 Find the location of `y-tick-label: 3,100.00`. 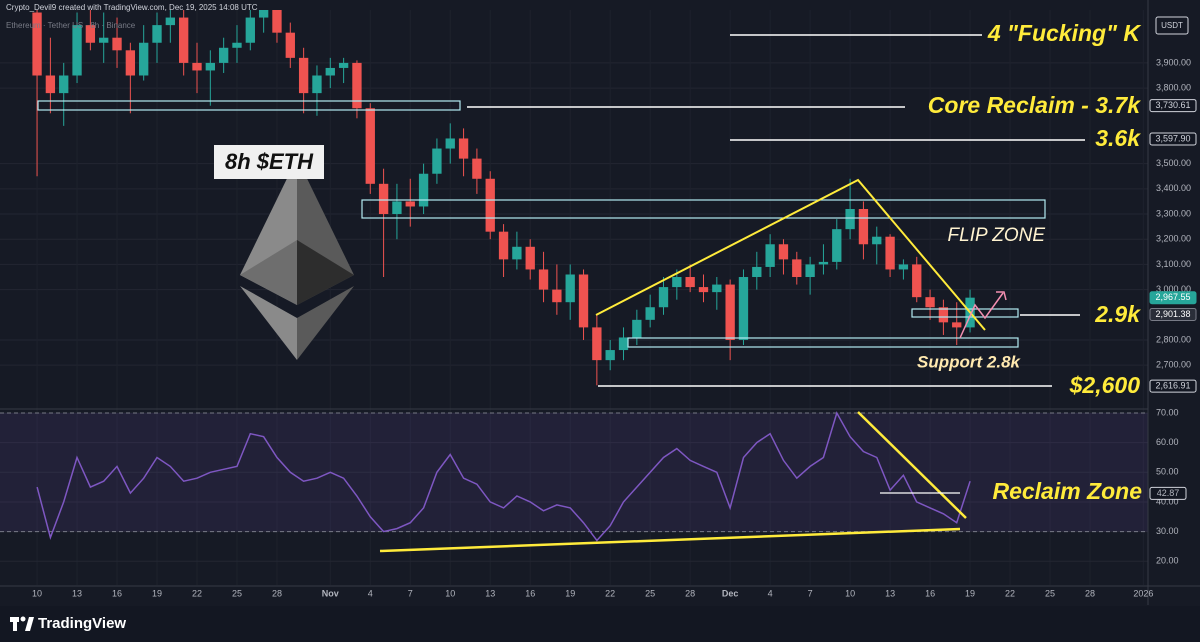

y-tick-label: 3,100.00 is located at coordinates (1173, 264).